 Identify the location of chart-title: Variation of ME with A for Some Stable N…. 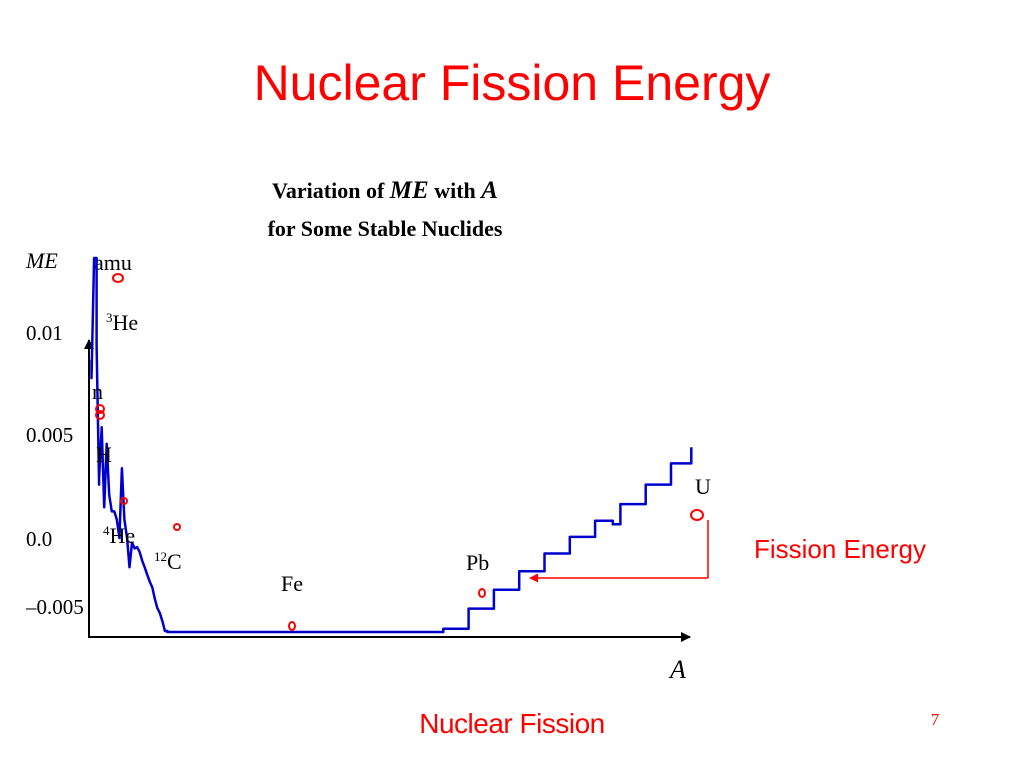
(385, 210).